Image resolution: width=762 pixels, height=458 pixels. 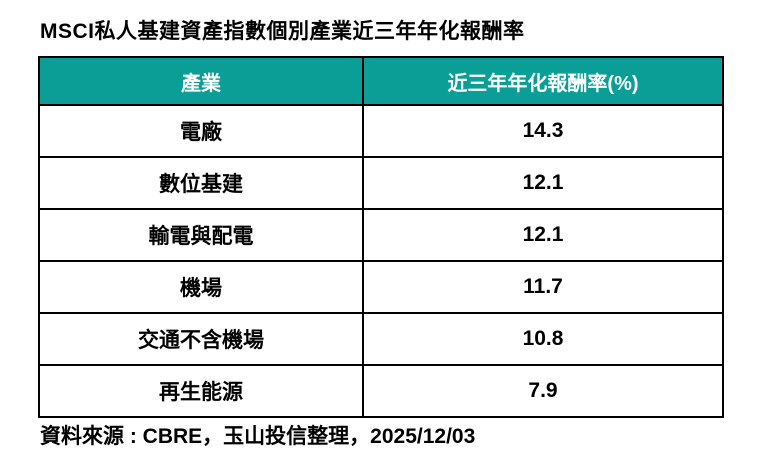 What do you see at coordinates (201, 339) in the screenshot?
I see `cell-industry: 交通不含機場` at bounding box center [201, 339].